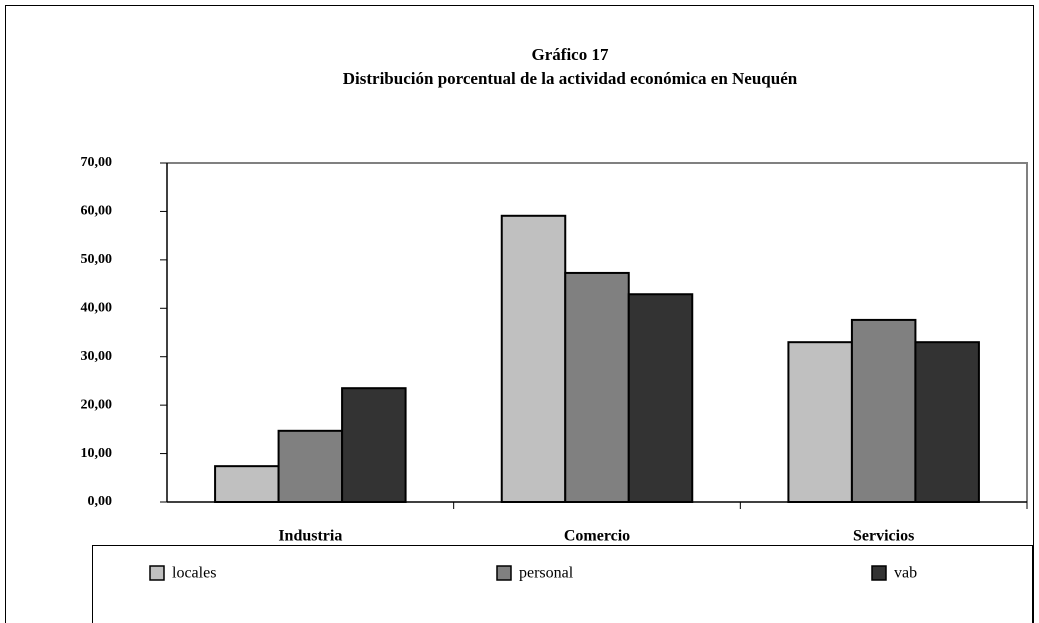 The width and height of the screenshot is (1039, 623). I want to click on legend-label: locales, so click(194, 573).